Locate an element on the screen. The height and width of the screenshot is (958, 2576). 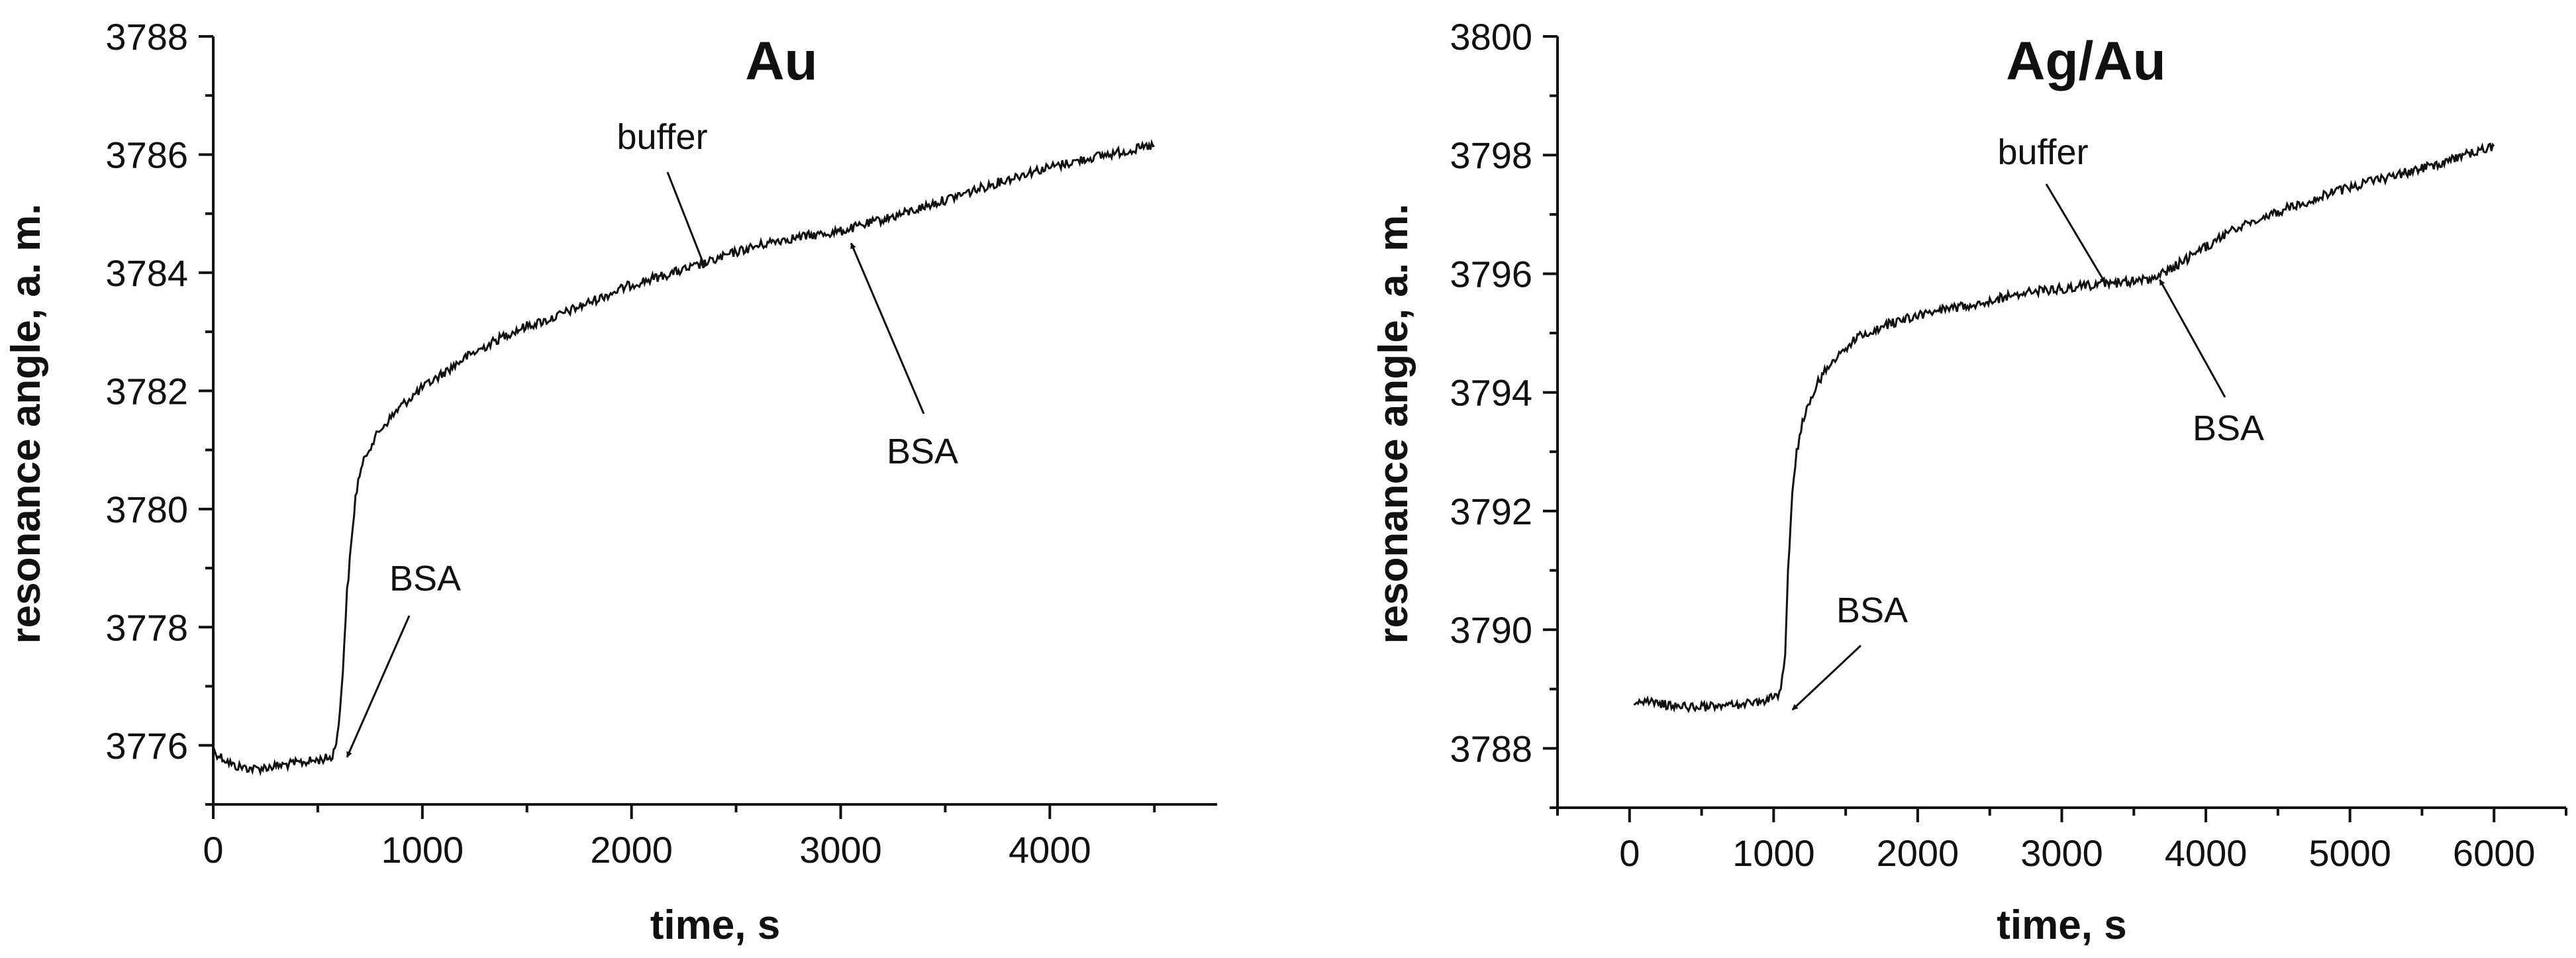
y-tick-label: 3784 is located at coordinates (146, 273).